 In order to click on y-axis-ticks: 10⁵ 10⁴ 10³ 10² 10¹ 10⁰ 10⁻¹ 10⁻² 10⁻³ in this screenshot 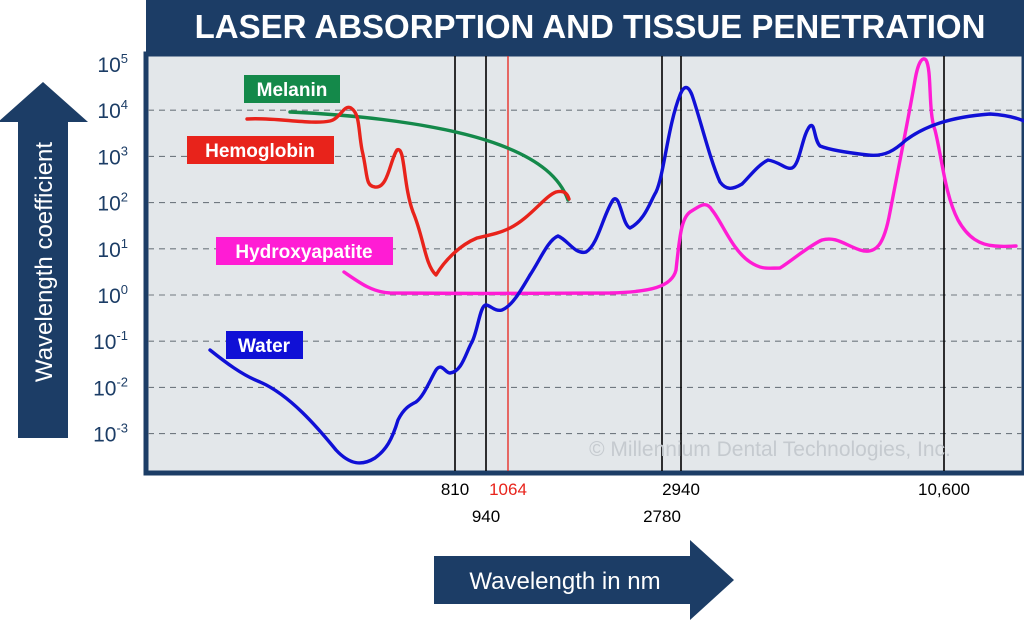, I will do `click(110, 249)`.